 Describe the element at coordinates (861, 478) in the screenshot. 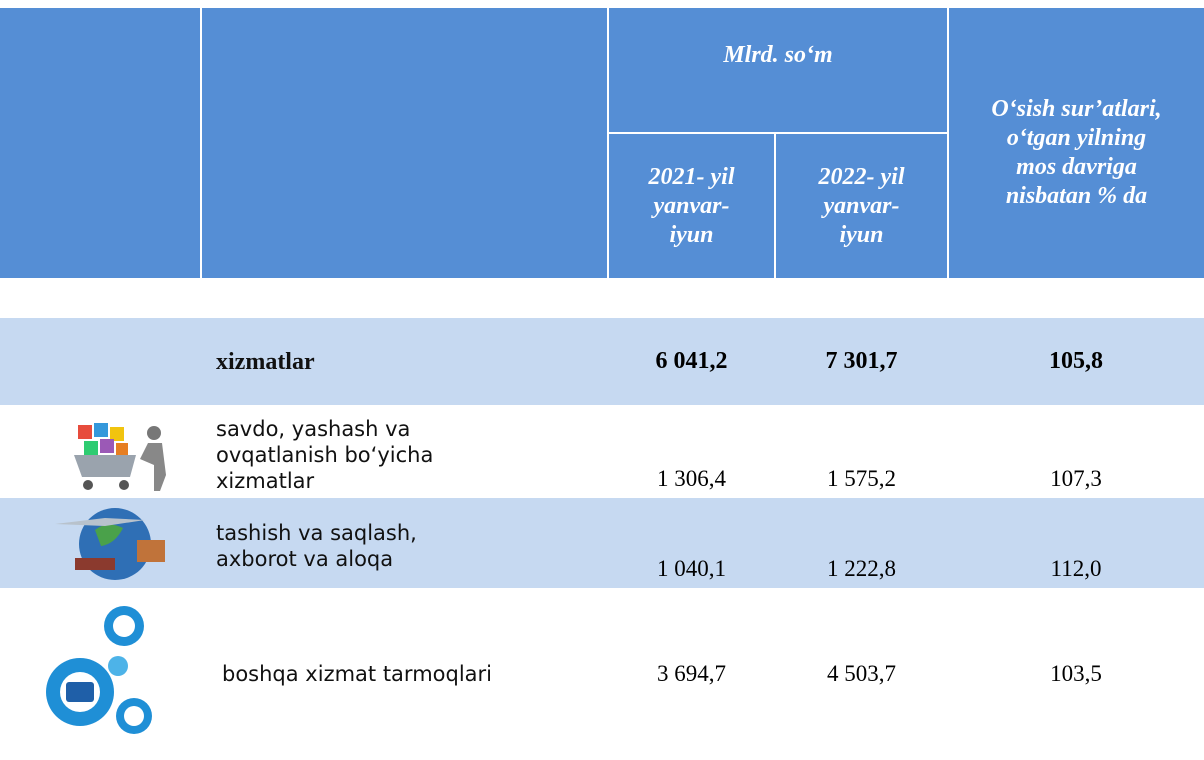

I see `cell: 1 575,2` at that location.